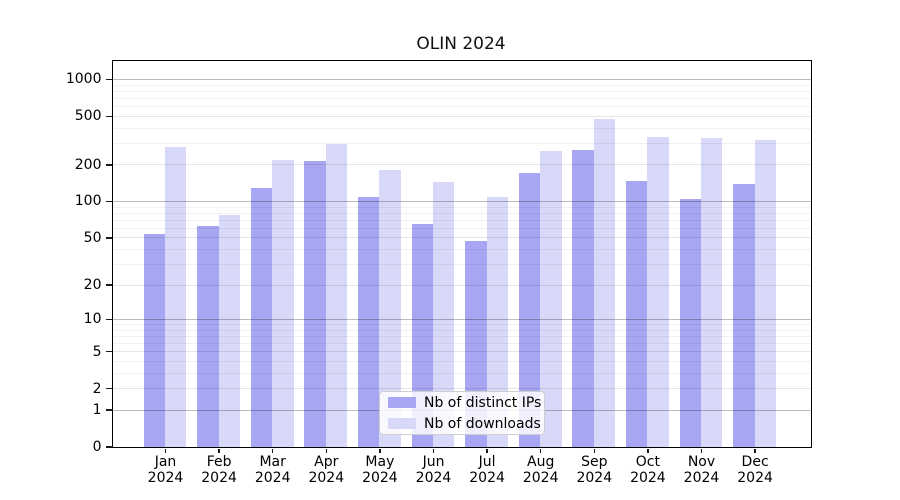 Image resolution: width=900 pixels, height=500 pixels. I want to click on x-tick-mark-apr, so click(326, 450).